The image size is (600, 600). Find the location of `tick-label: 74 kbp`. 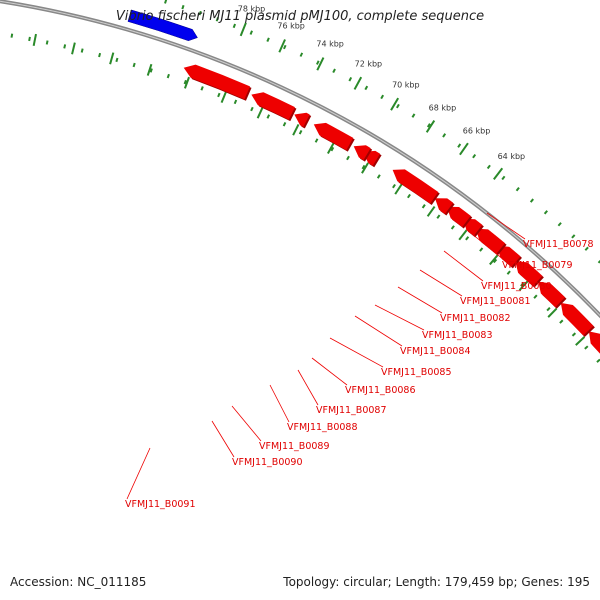

tick-label: 74 kbp is located at coordinates (330, 44).